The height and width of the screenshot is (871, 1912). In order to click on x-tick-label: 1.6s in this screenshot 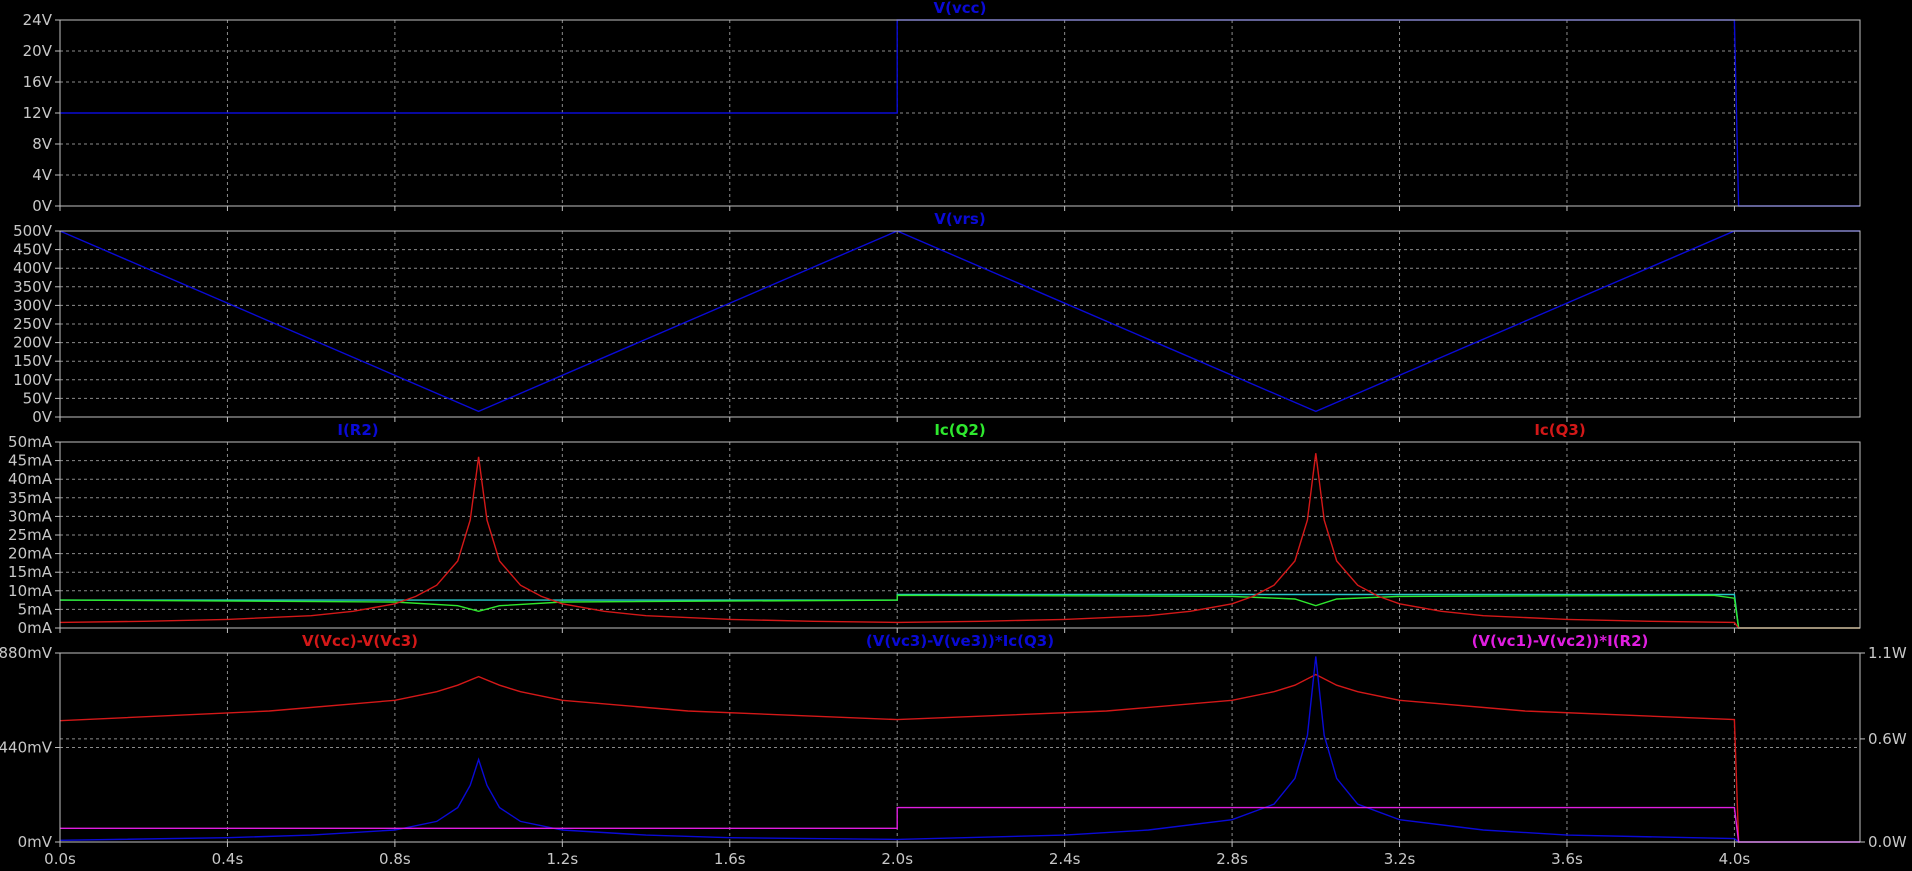, I will do `click(730, 859)`.